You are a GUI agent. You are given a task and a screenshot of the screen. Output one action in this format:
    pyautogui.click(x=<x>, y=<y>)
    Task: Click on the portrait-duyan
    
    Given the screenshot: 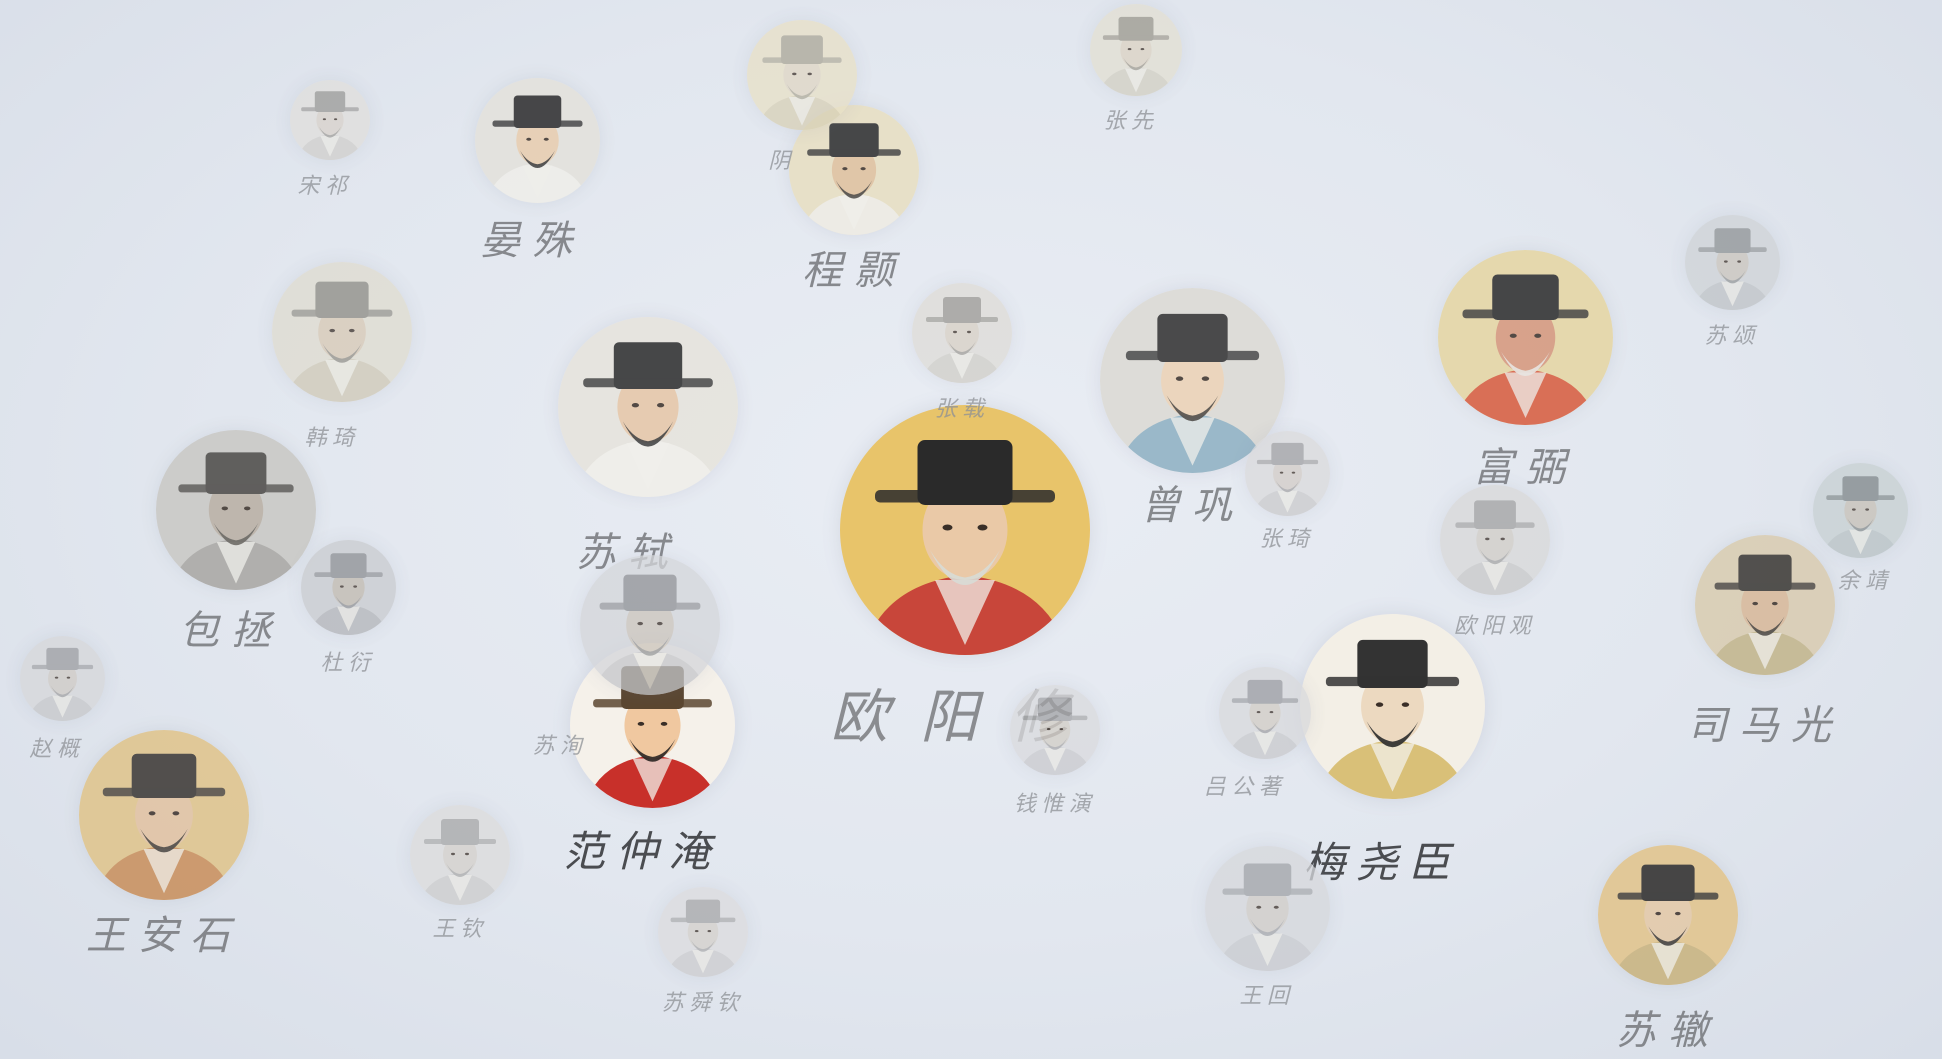 What is the action you would take?
    pyautogui.click(x=348, y=587)
    